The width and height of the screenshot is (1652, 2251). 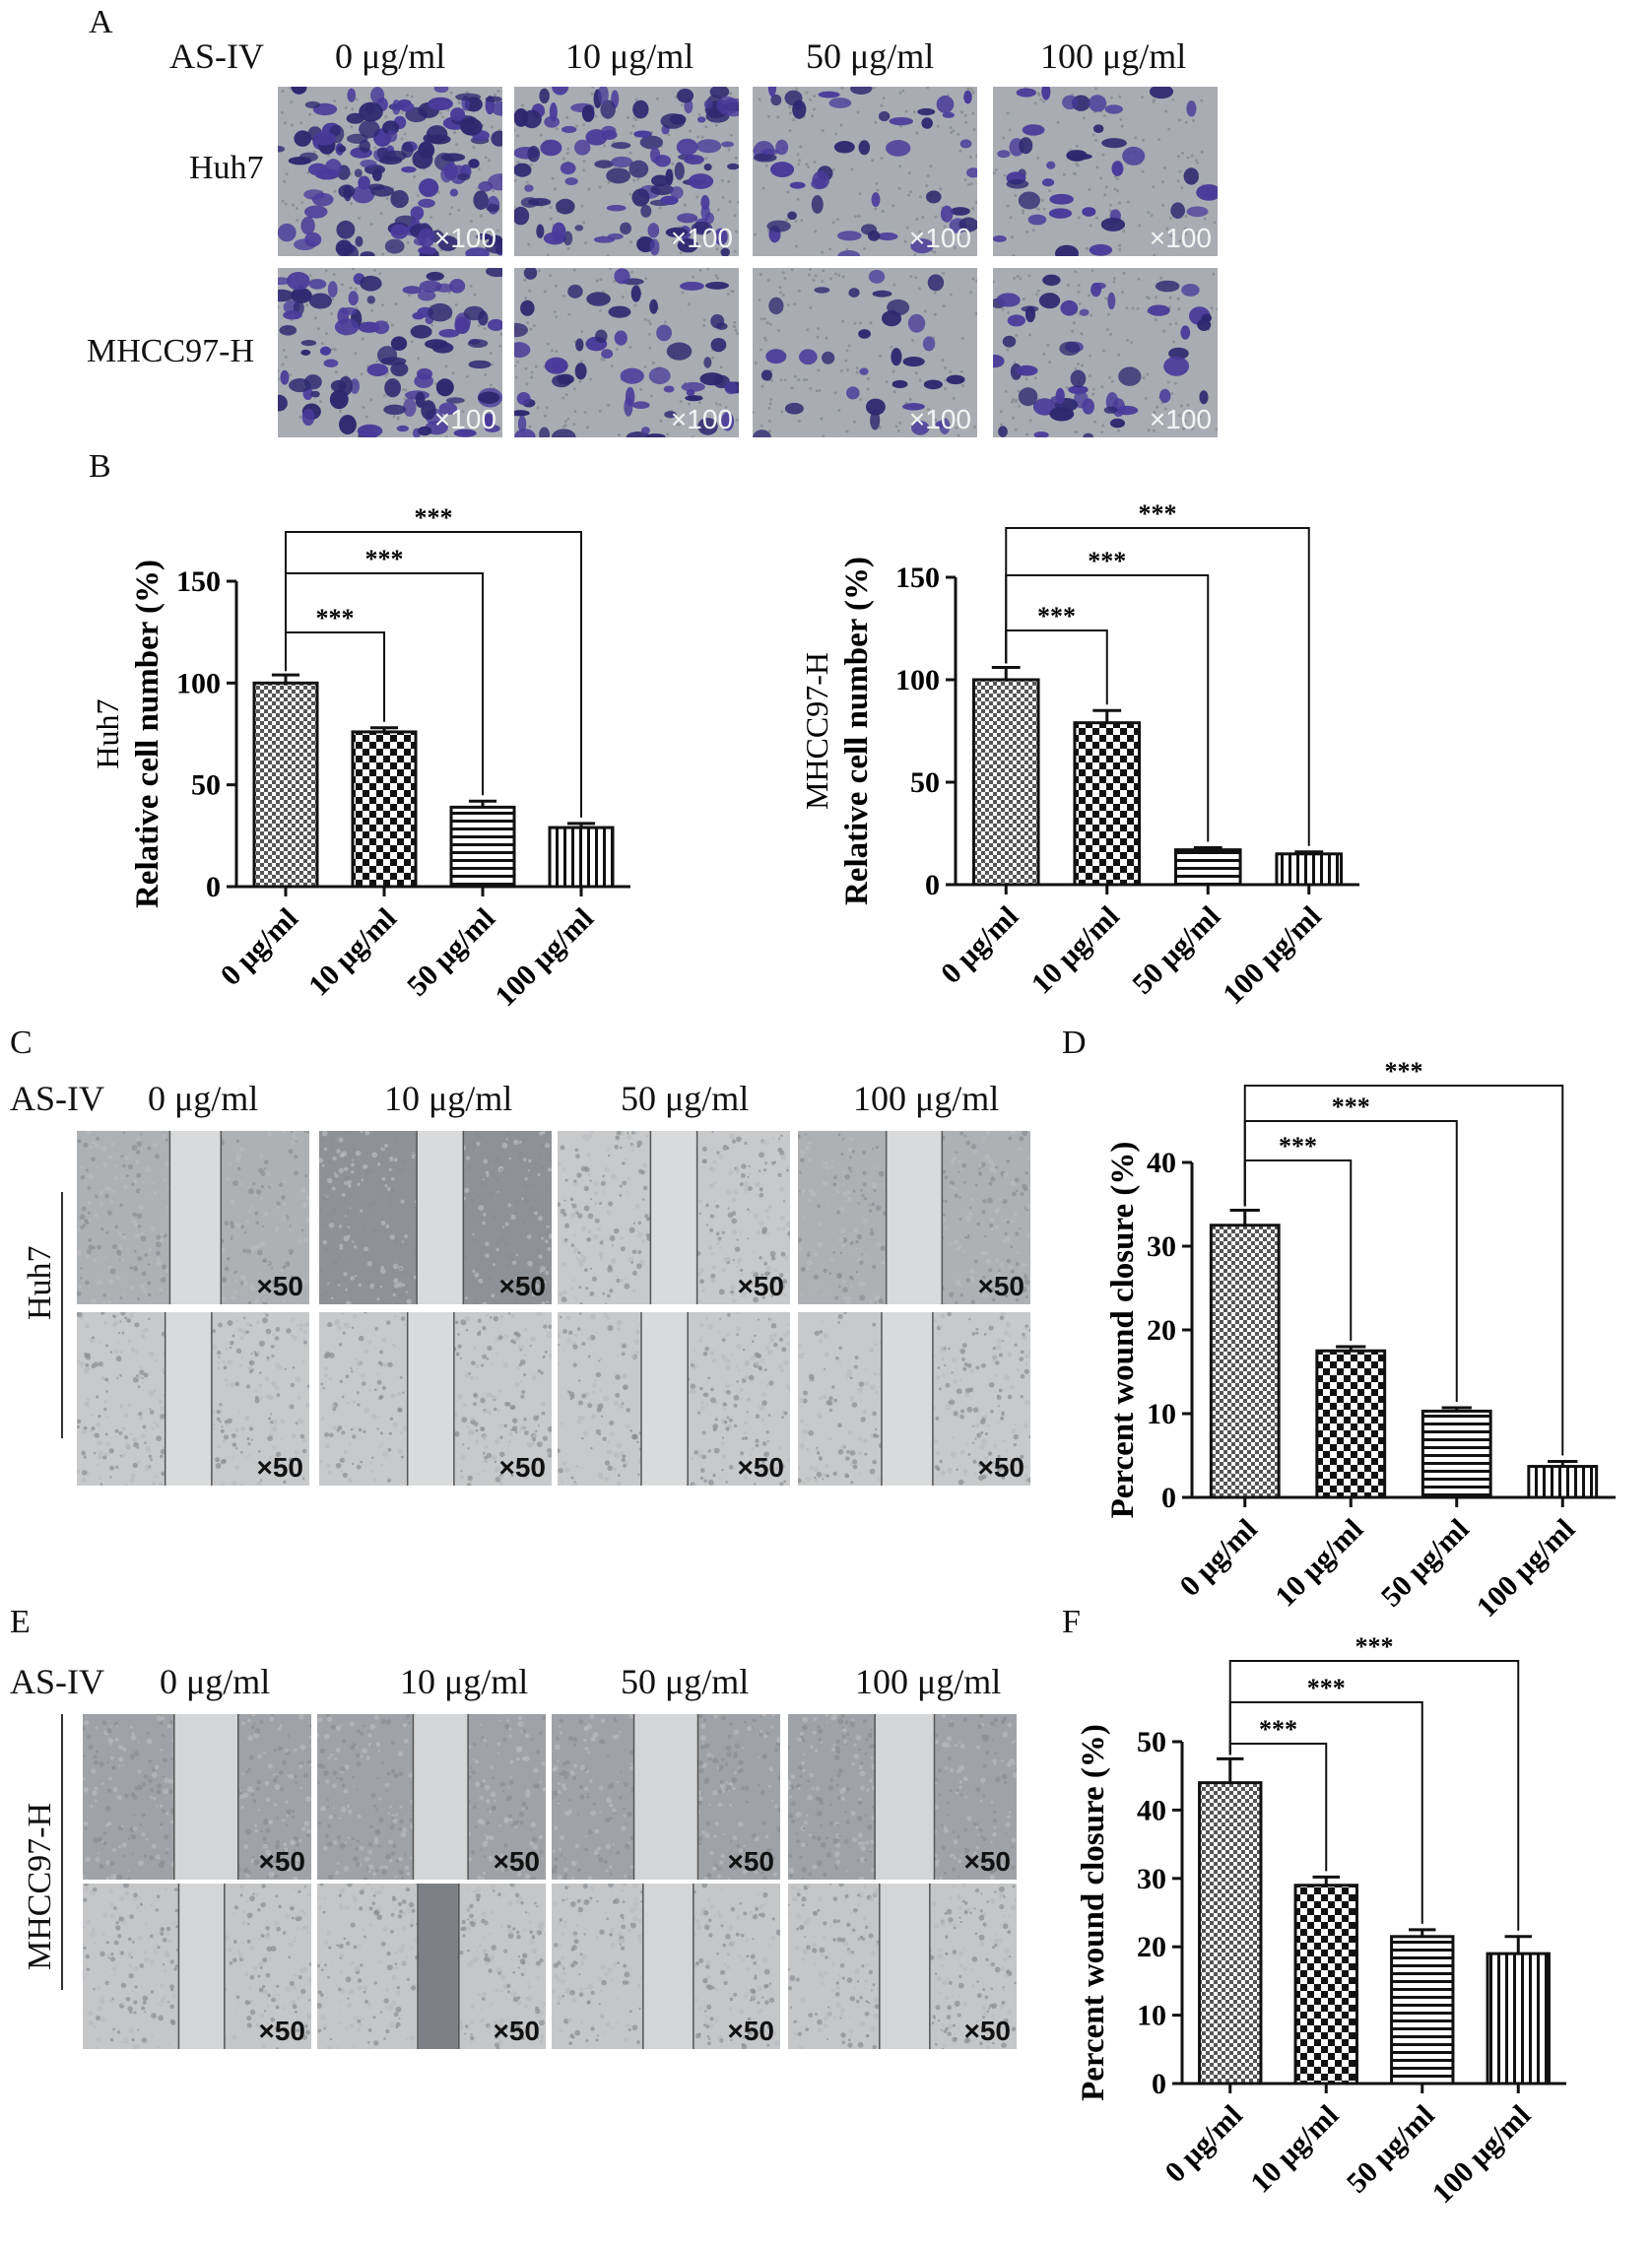 I want to click on transwell-image-r1-c1: ×100, so click(x=626, y=352).